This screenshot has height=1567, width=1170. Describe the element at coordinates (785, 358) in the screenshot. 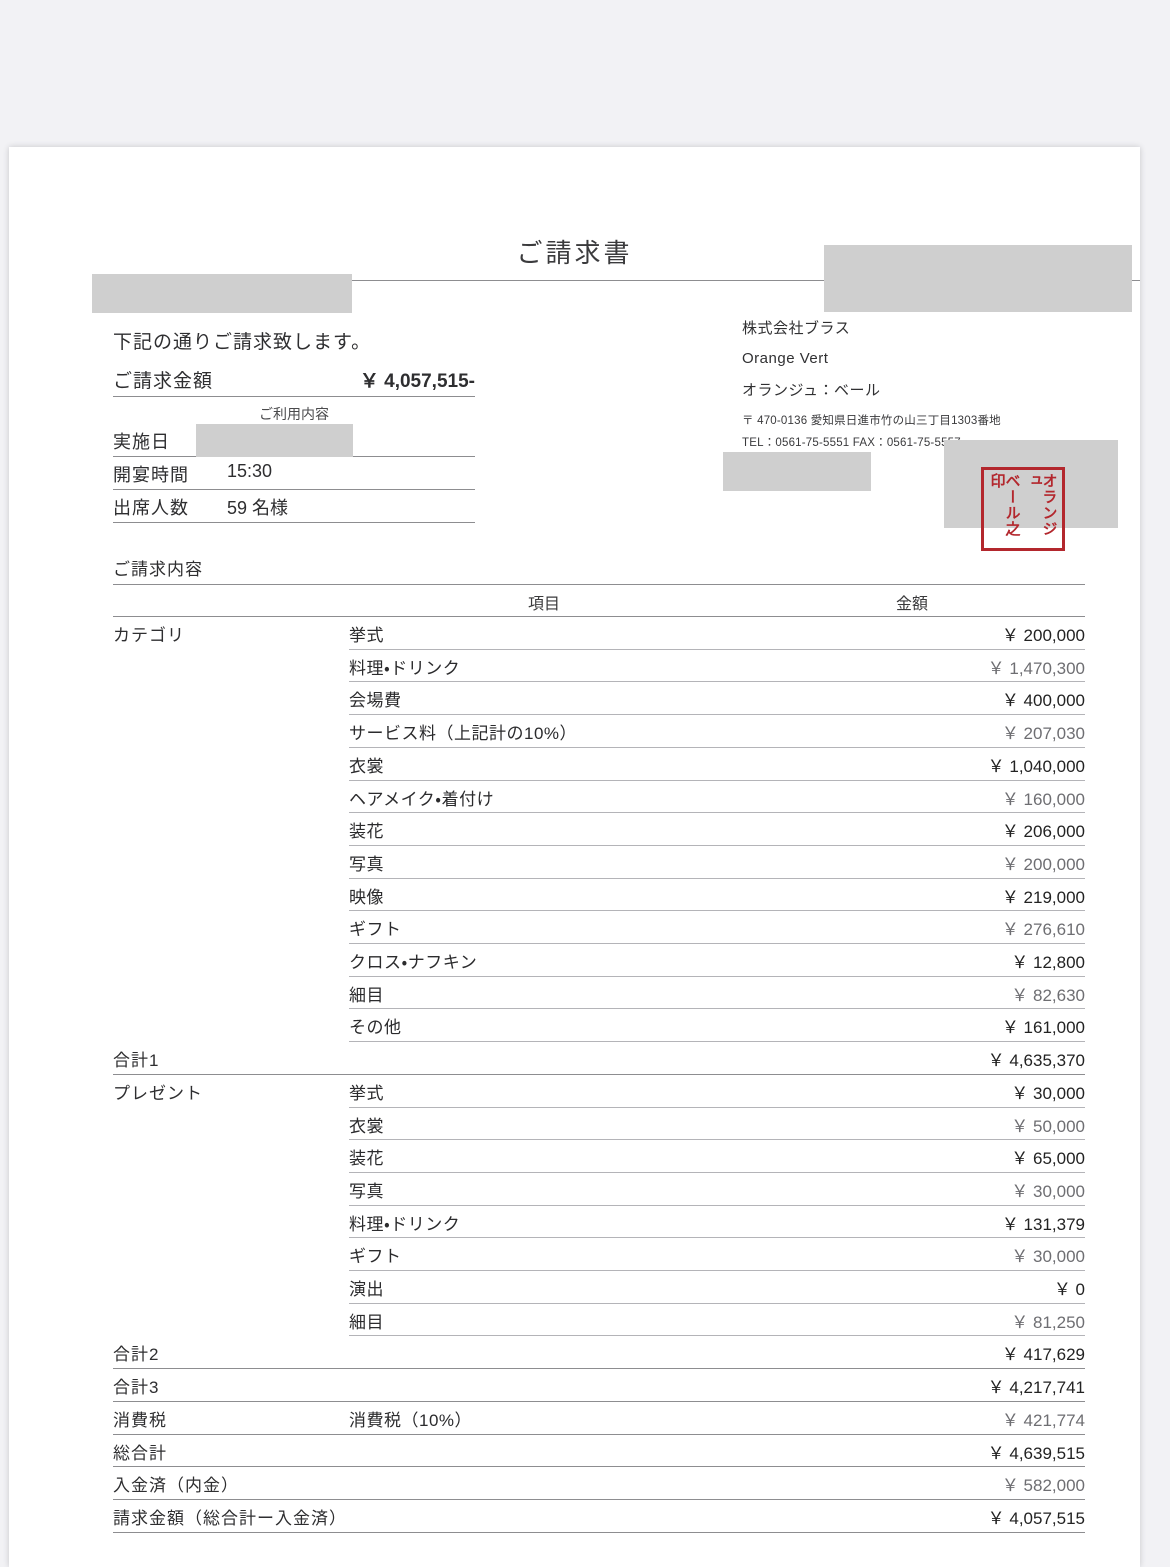

I see `issuer-brand-en: Orange Vert` at that location.